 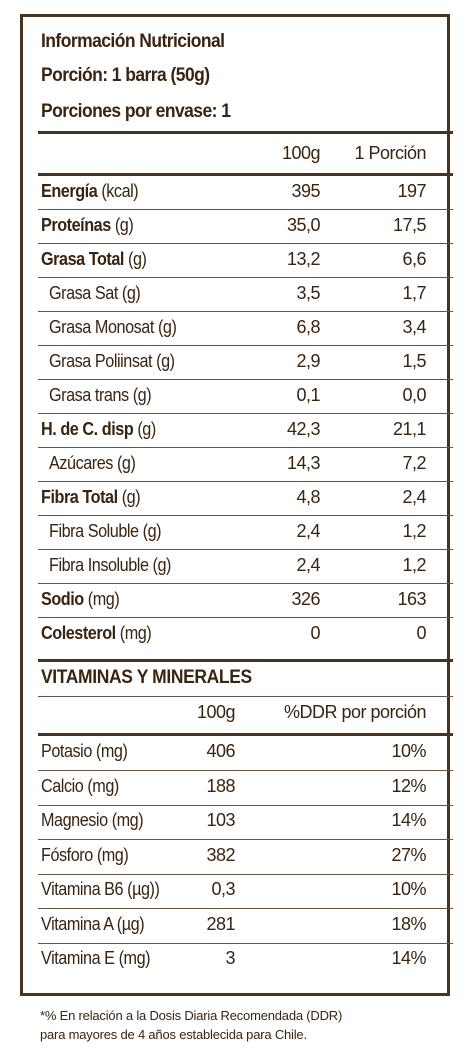 I want to click on vitamin-name: Calcio (mg), so click(x=80, y=786).